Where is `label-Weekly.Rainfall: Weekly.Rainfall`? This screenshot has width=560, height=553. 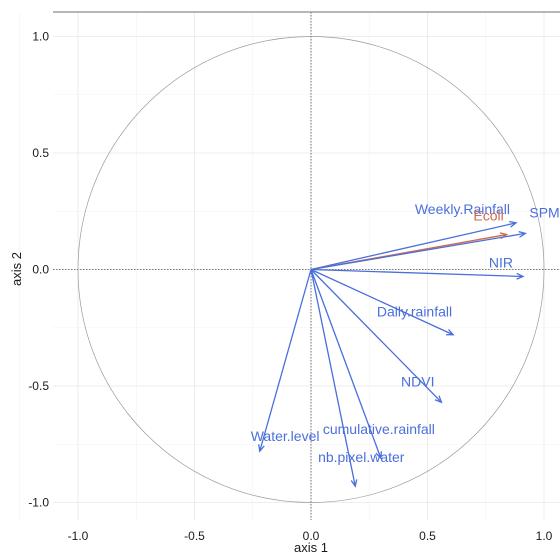 label-Weekly.Rainfall: Weekly.Rainfall is located at coordinates (462, 209).